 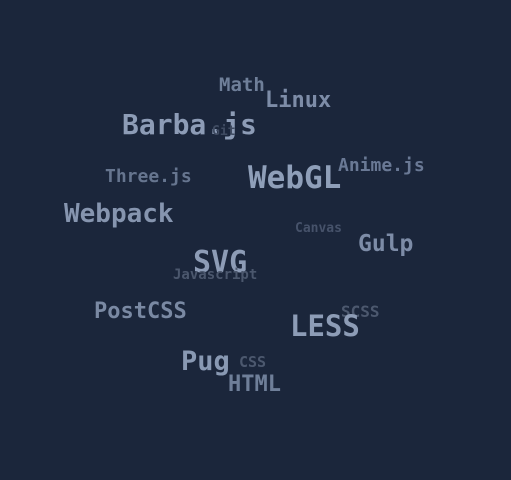 I want to click on tag-javascript: Javascript, so click(x=215, y=275).